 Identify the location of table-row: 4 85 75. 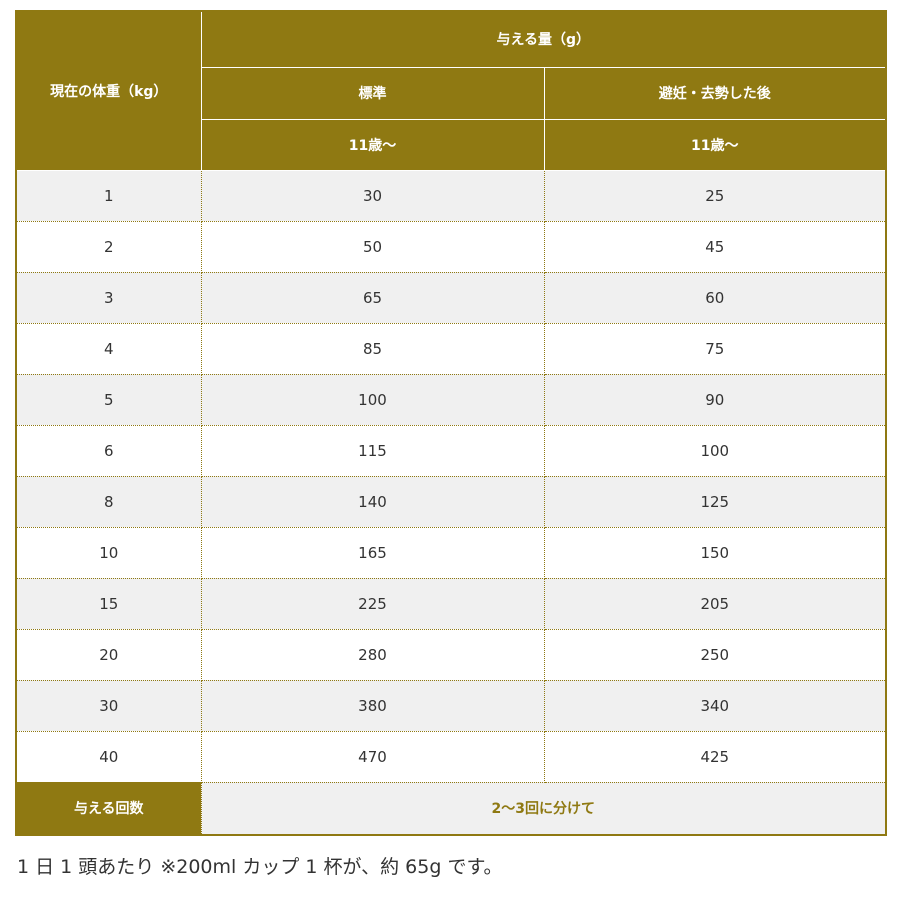
(451, 348).